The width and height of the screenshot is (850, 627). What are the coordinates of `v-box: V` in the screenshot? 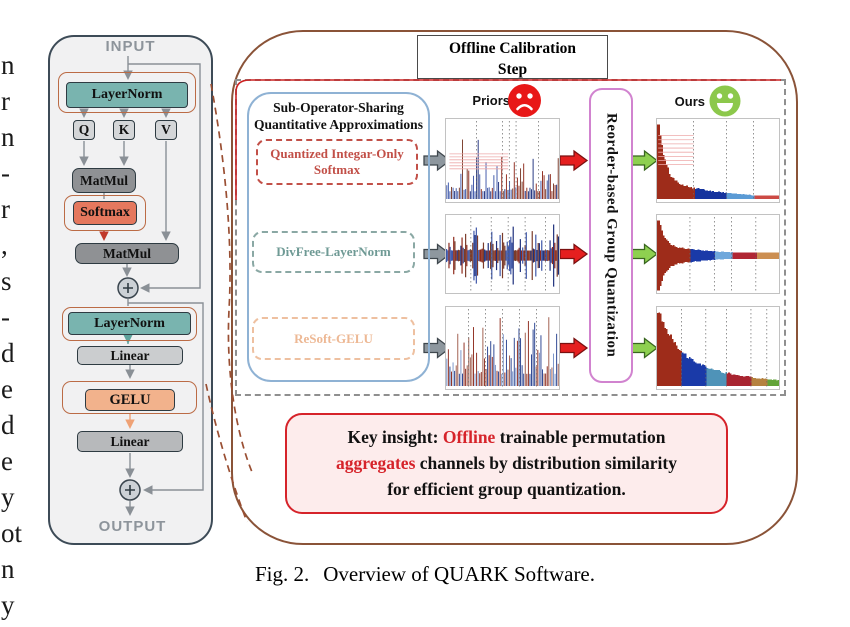 It's located at (166, 130).